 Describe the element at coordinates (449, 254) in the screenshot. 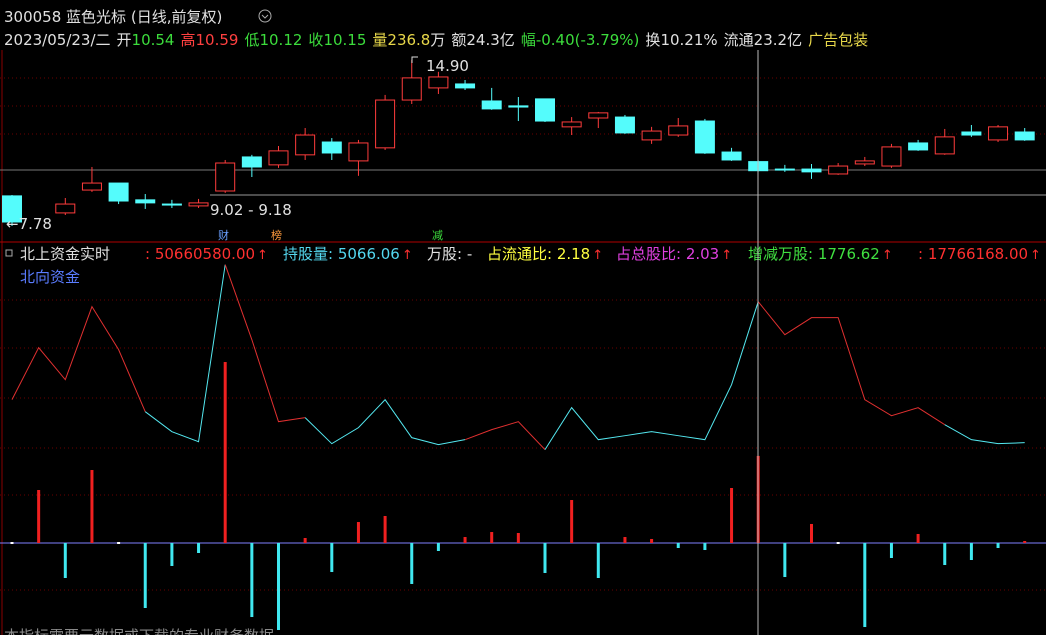

I see `indicator-field: 万股: -` at that location.